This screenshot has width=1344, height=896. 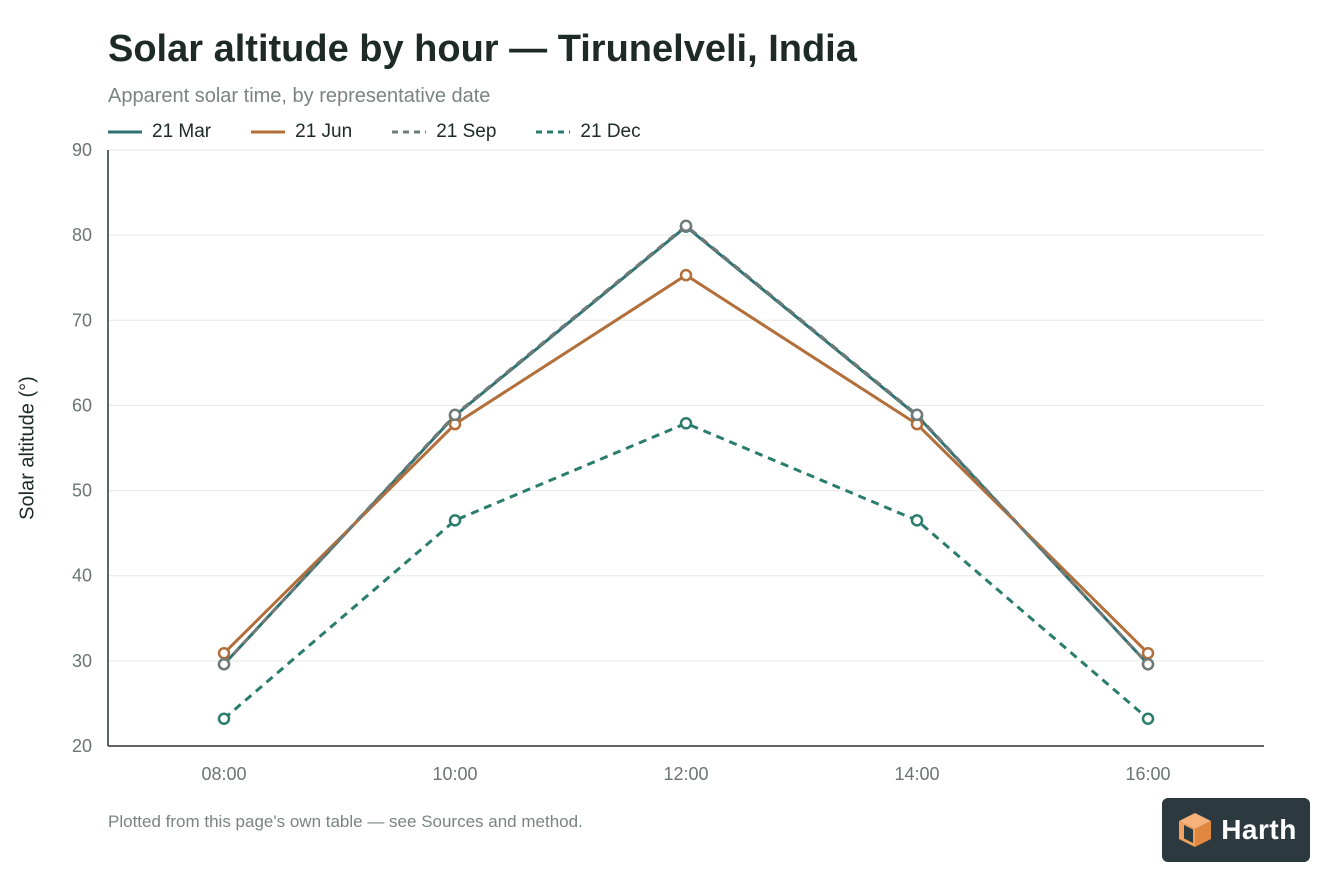 What do you see at coordinates (82, 746) in the screenshot?
I see `y-tick-label: 20` at bounding box center [82, 746].